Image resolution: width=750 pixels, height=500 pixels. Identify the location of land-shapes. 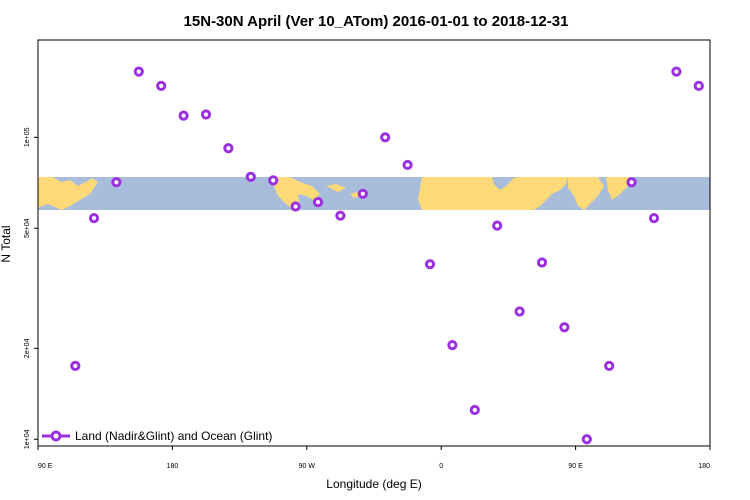
(334, 193).